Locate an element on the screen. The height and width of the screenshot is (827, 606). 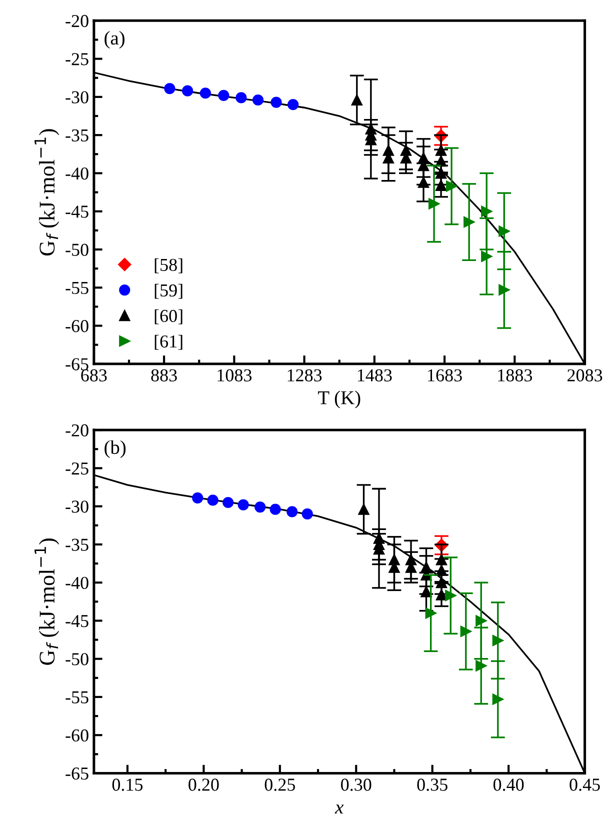
annotation: (a) is located at coordinates (114, 39).